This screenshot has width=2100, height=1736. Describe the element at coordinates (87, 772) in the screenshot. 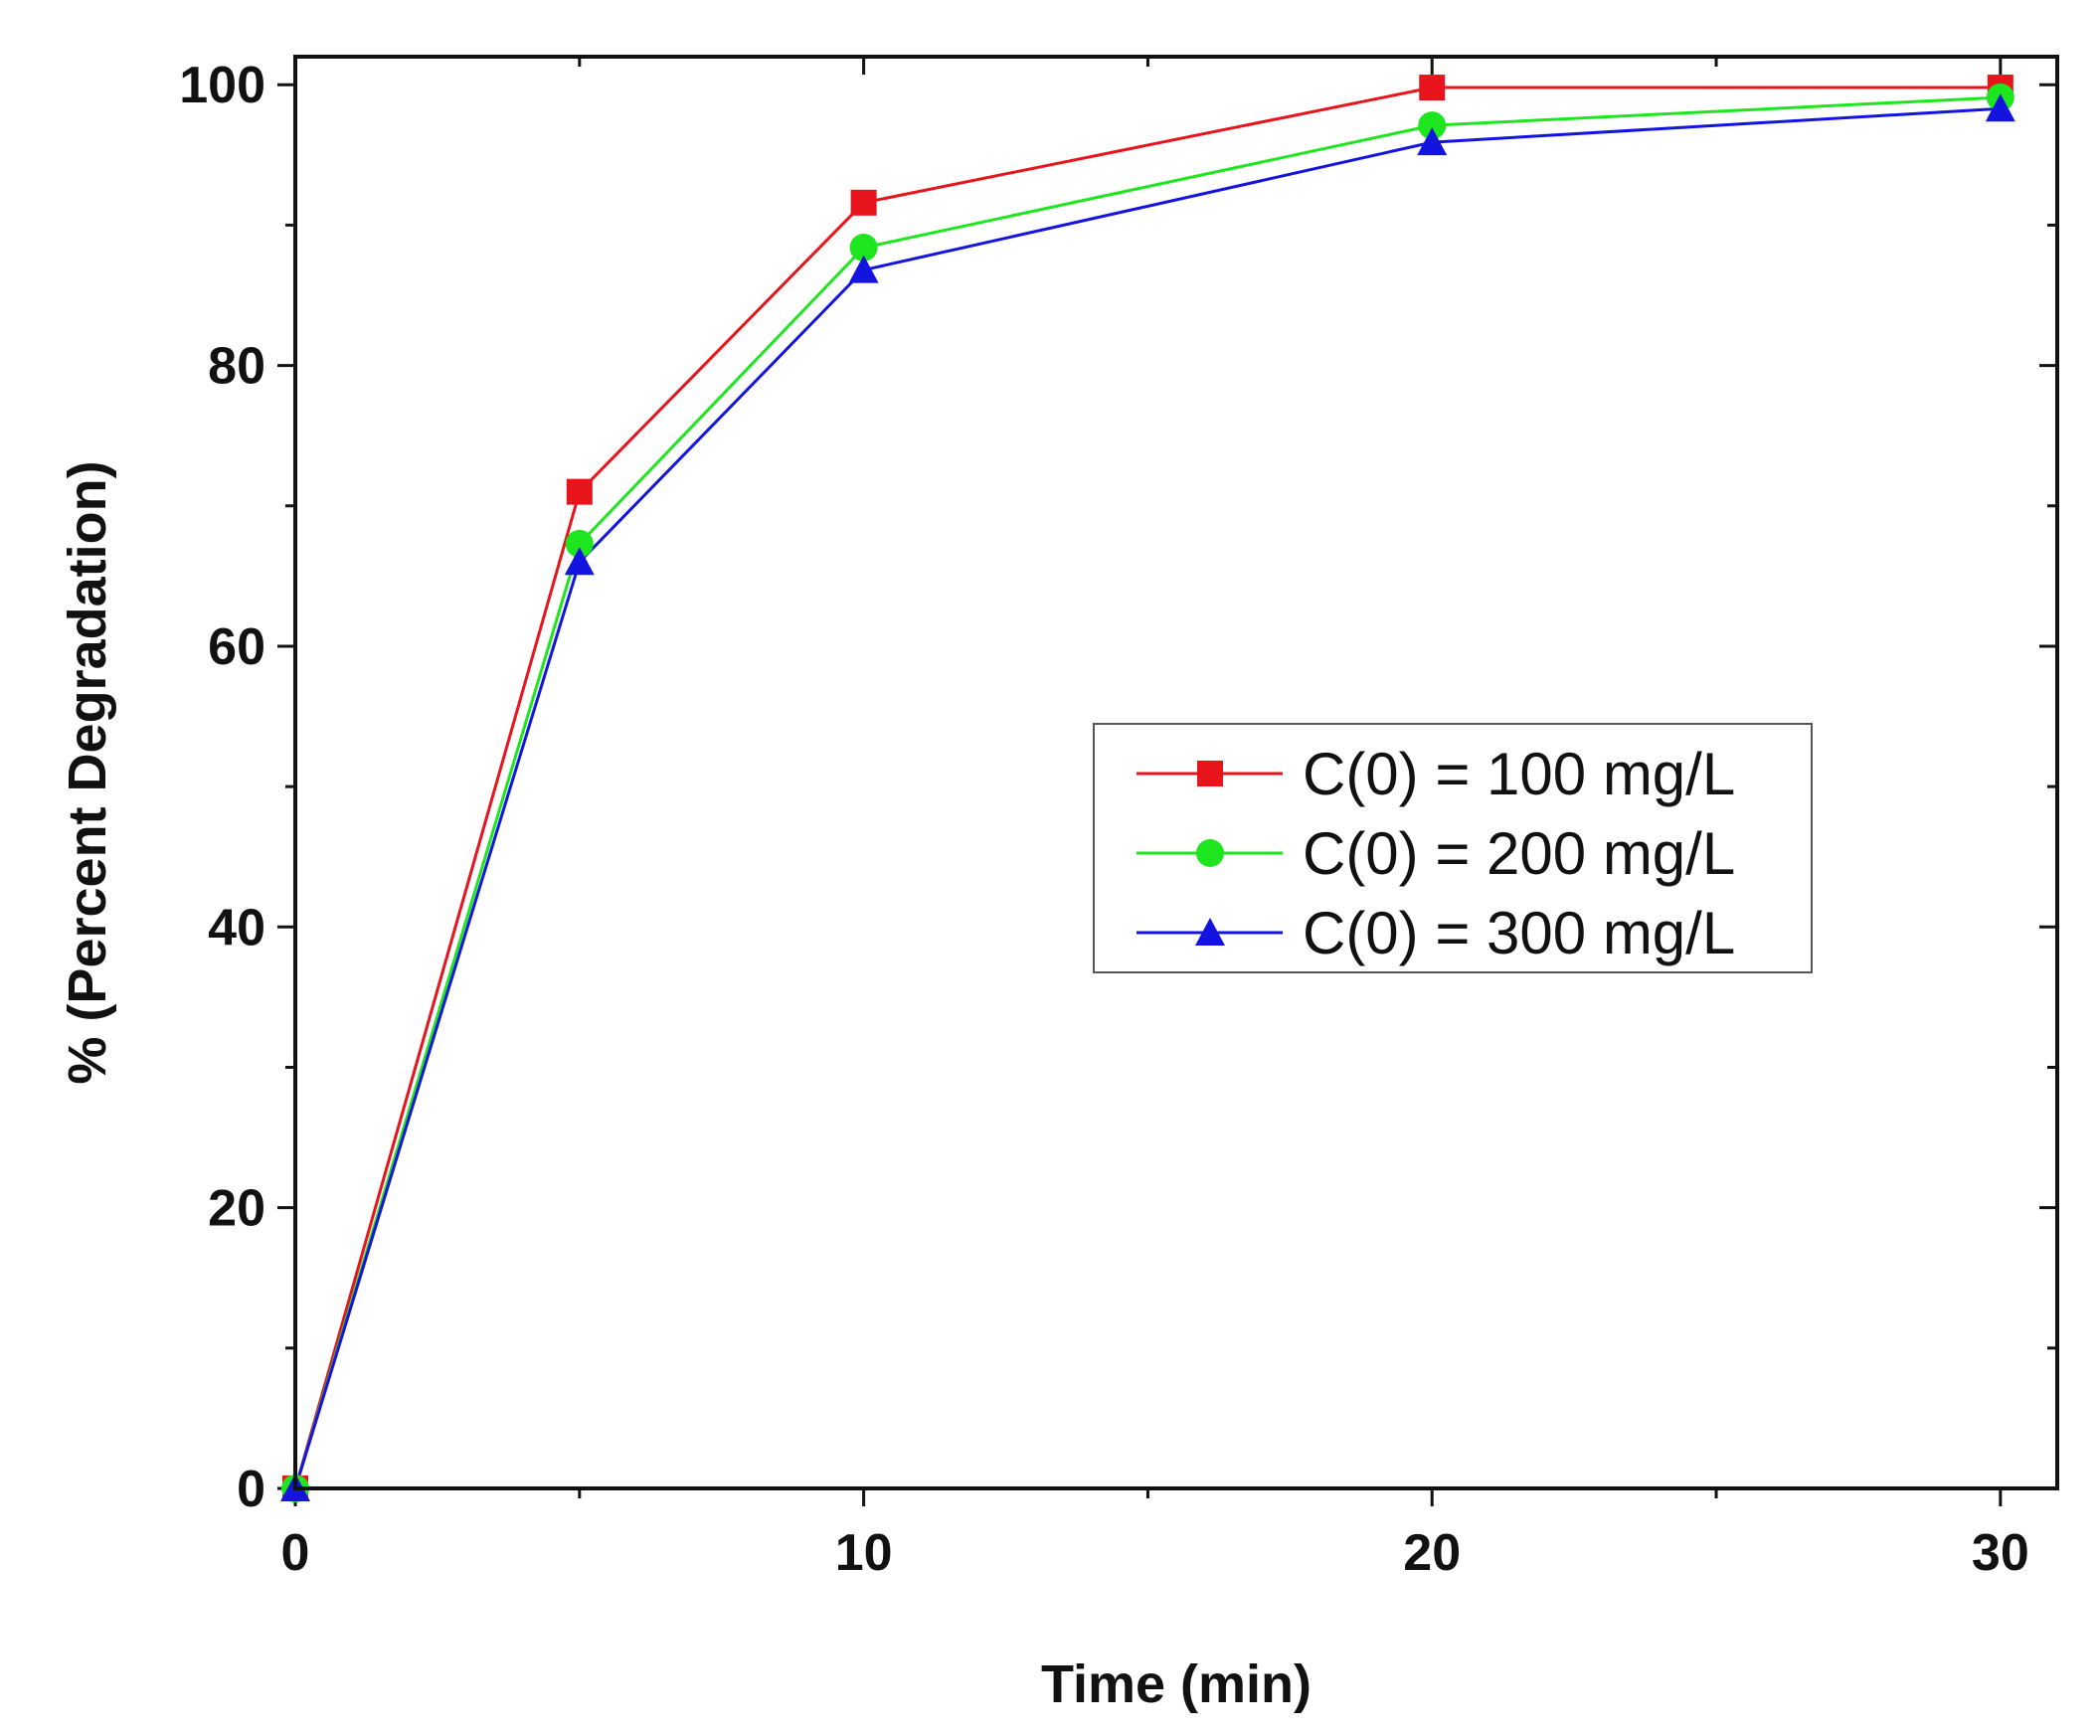

I see `y-axis-title: % (Percent Degradation)` at that location.